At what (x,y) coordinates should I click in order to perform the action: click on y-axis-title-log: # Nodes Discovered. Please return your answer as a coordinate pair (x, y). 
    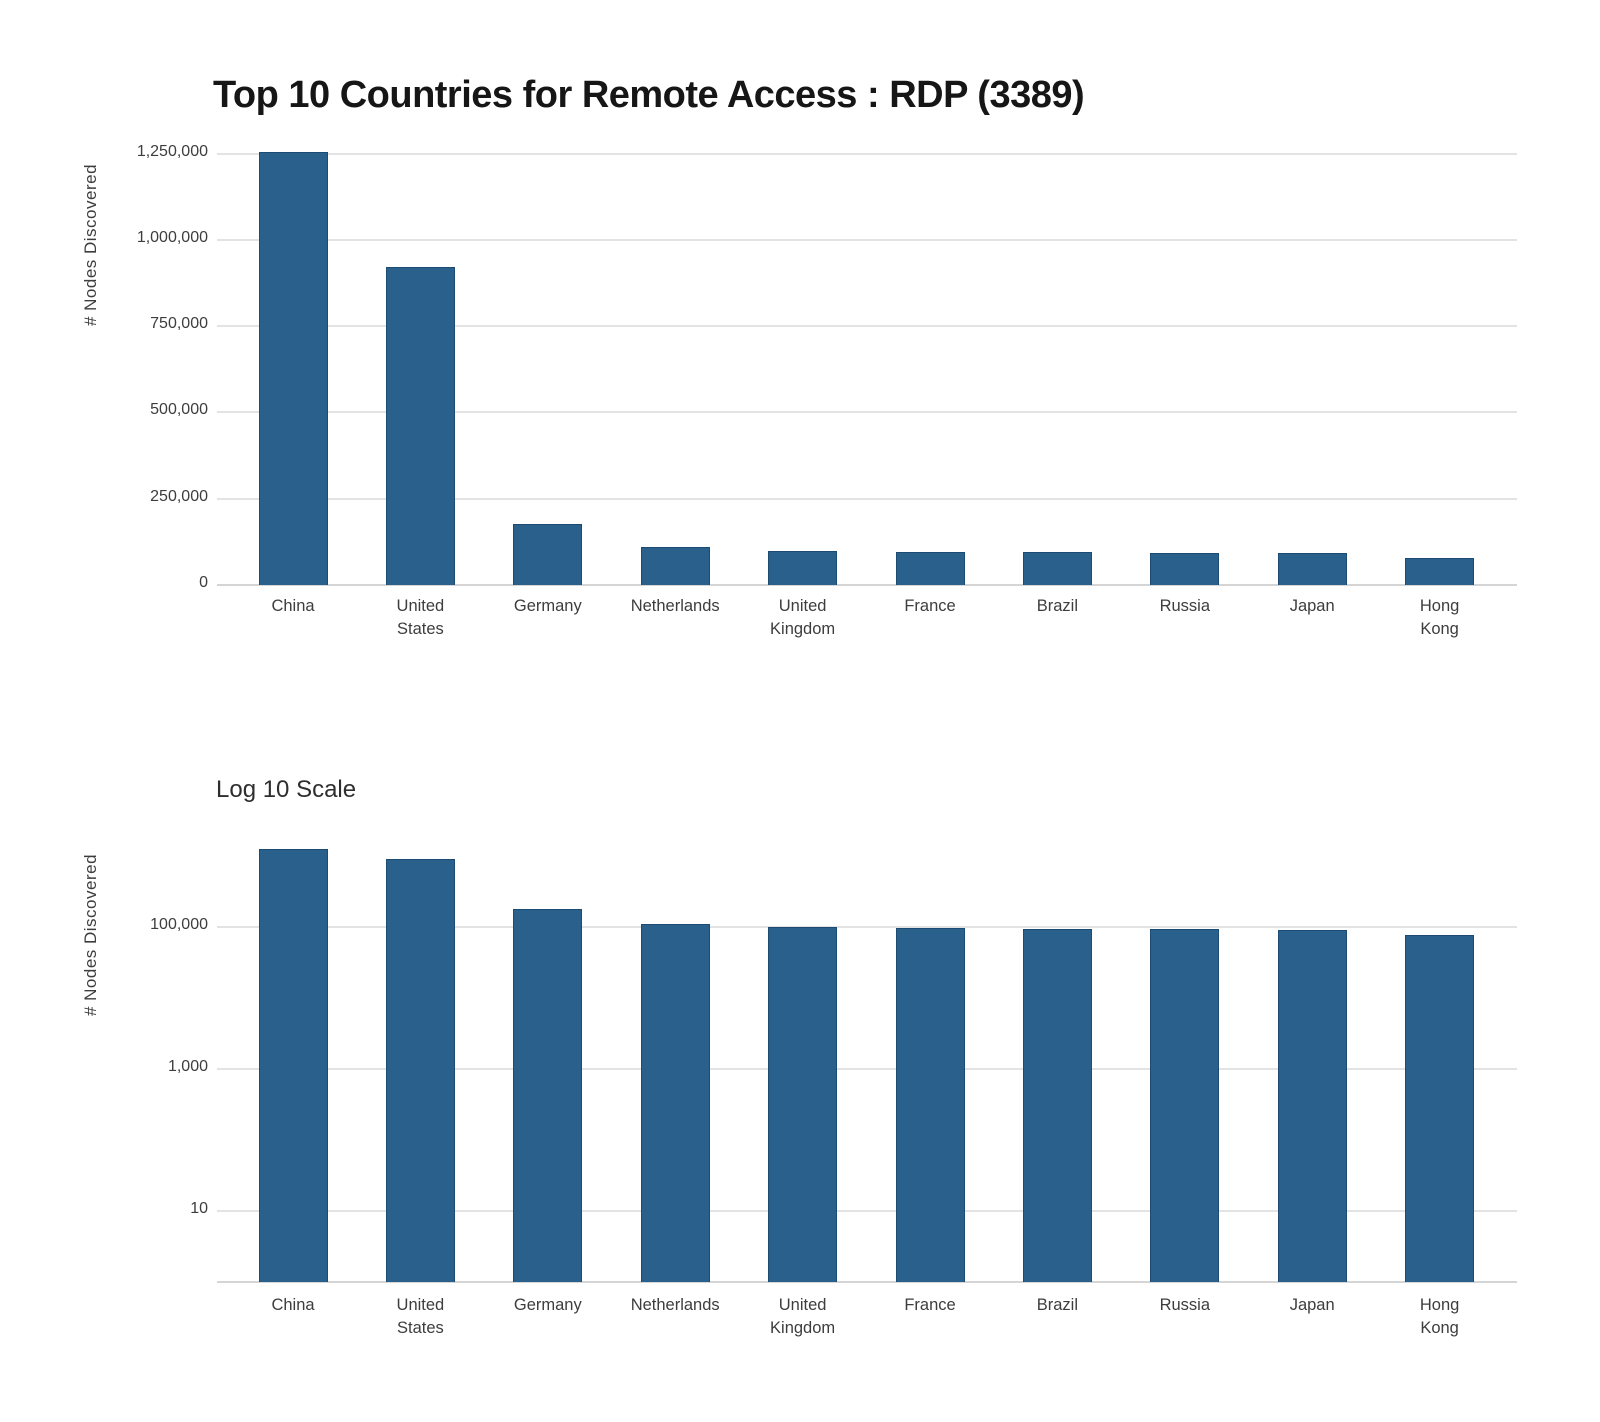
    Looking at the image, I should click on (90, 935).